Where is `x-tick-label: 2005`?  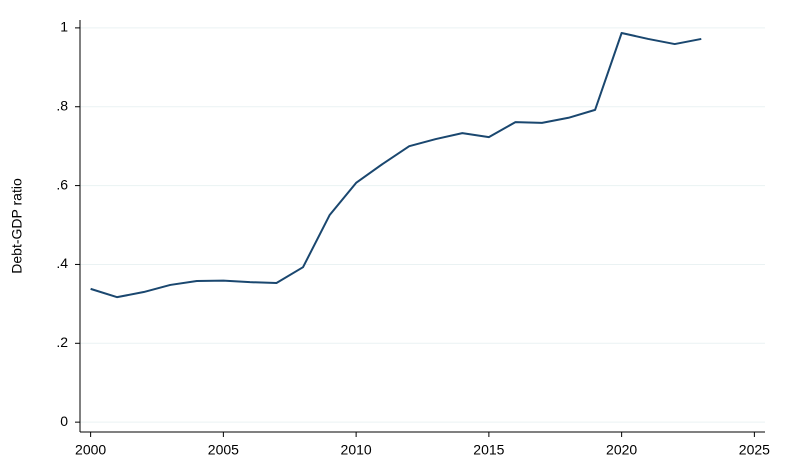
x-tick-label: 2005 is located at coordinates (223, 450).